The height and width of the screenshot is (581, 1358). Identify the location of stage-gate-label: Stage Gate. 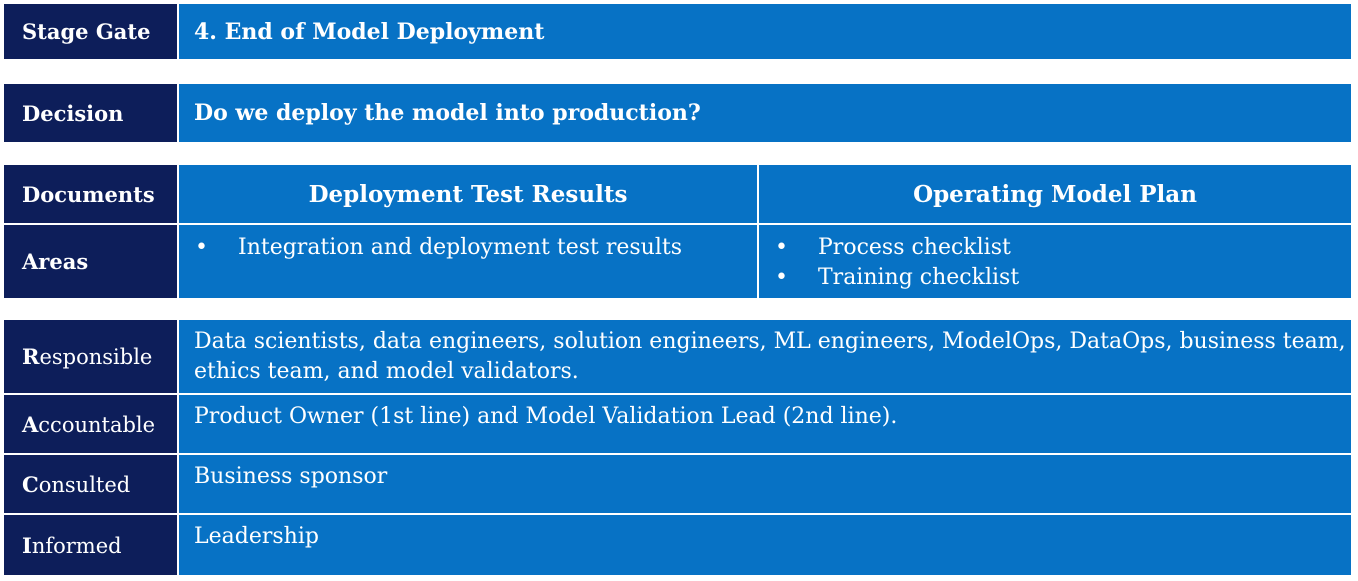
(90, 31).